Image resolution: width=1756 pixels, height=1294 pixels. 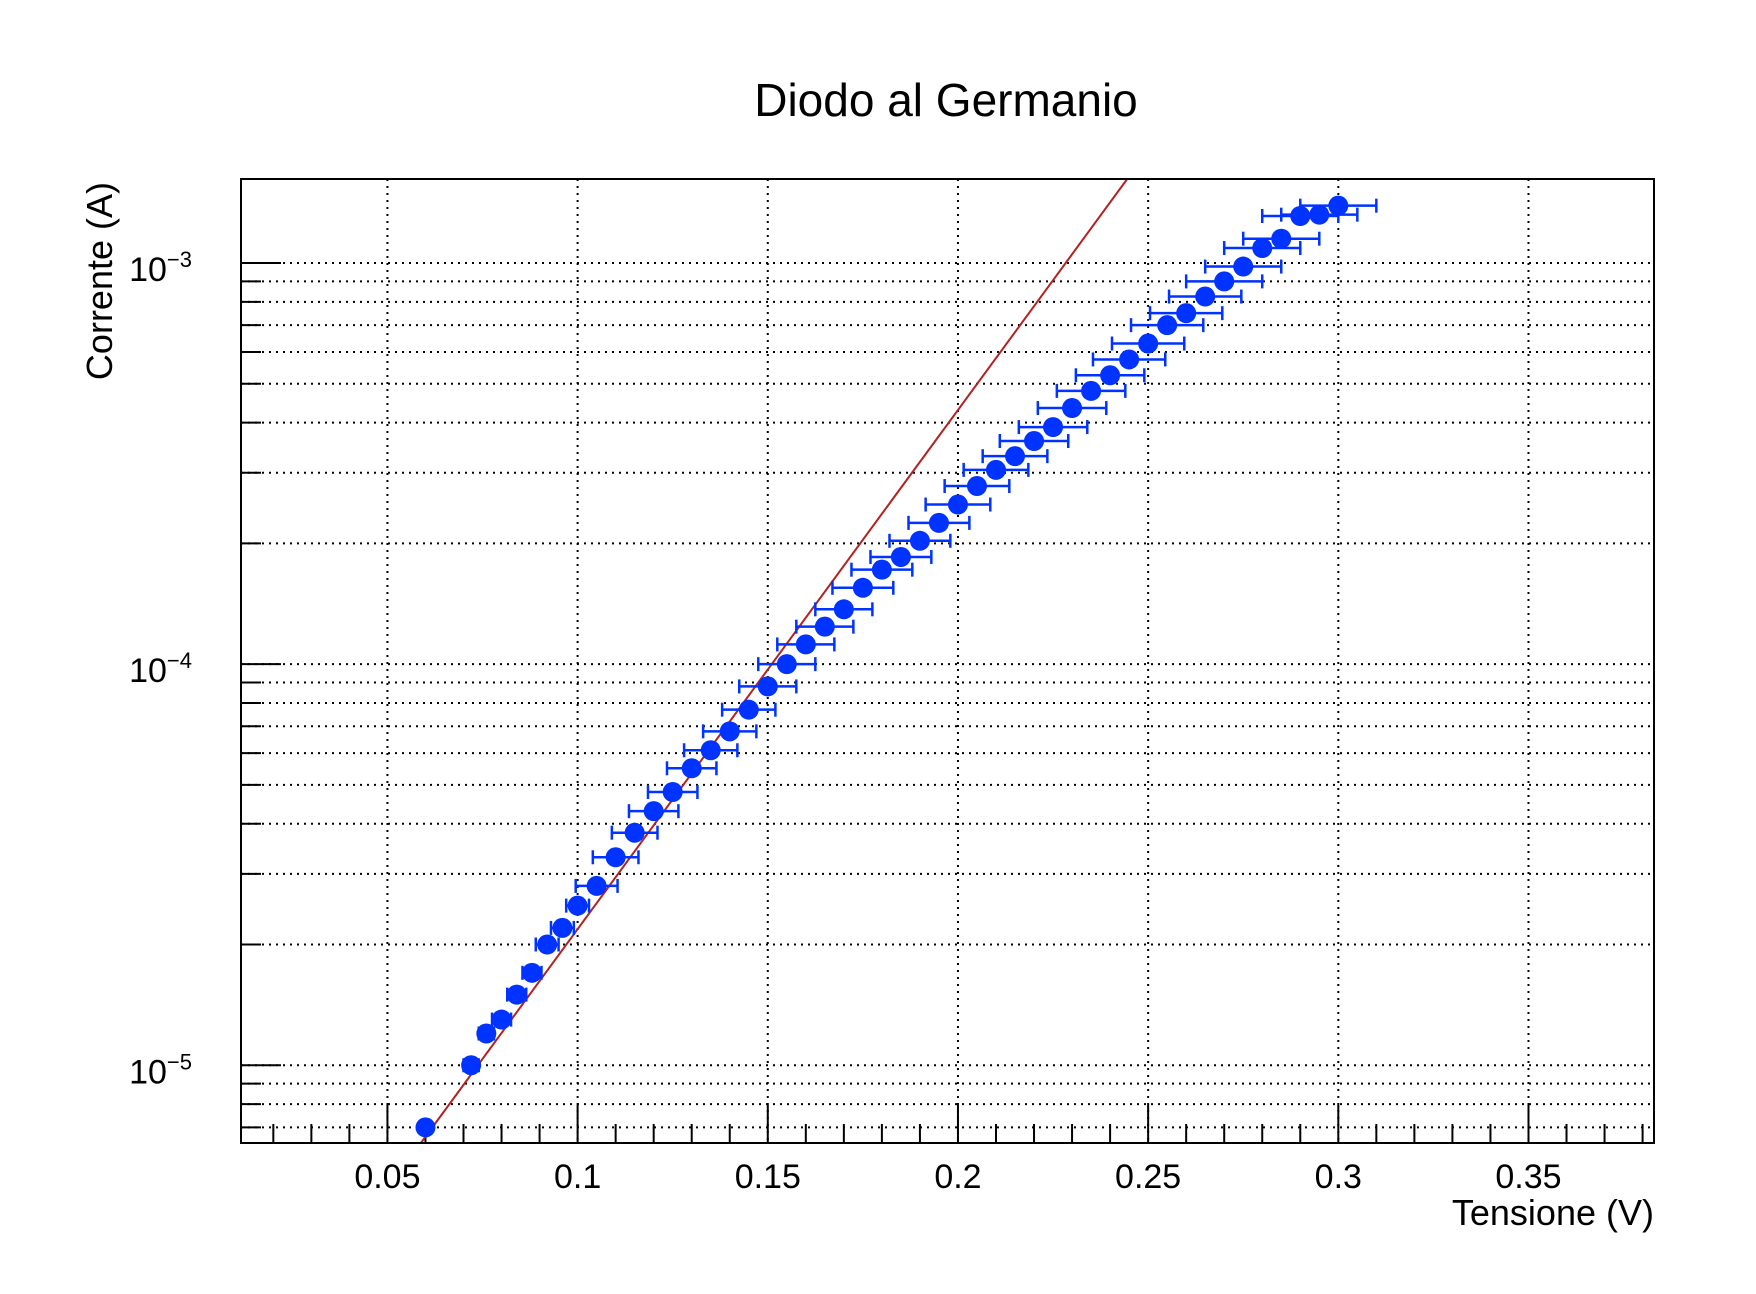 I want to click on x-tick-labels: 0.05 0.1 0.15 0.2 0.25 0.3 0.35, so click(x=957, y=1177).